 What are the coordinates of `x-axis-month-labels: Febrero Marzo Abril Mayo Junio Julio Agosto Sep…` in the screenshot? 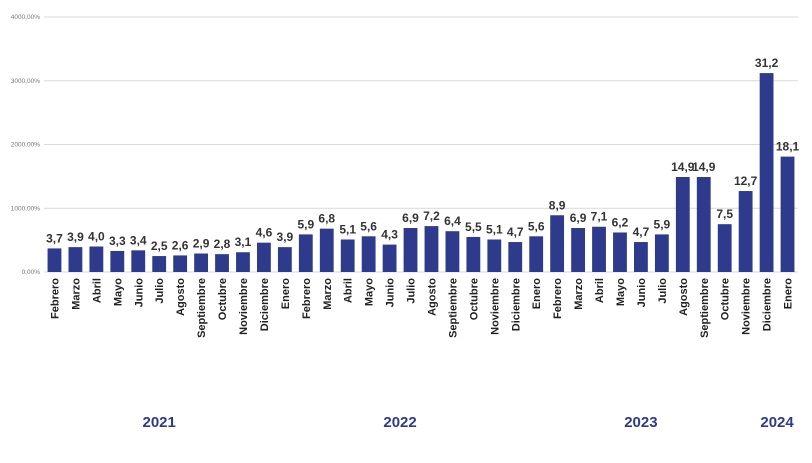 It's located at (421, 308).